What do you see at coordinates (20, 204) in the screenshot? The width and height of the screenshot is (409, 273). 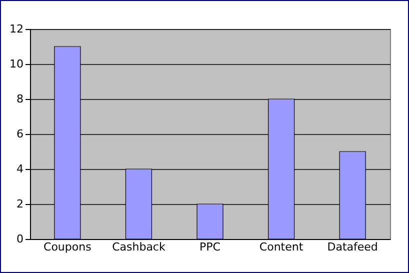 I see `y-tick-label: 2` at bounding box center [20, 204].